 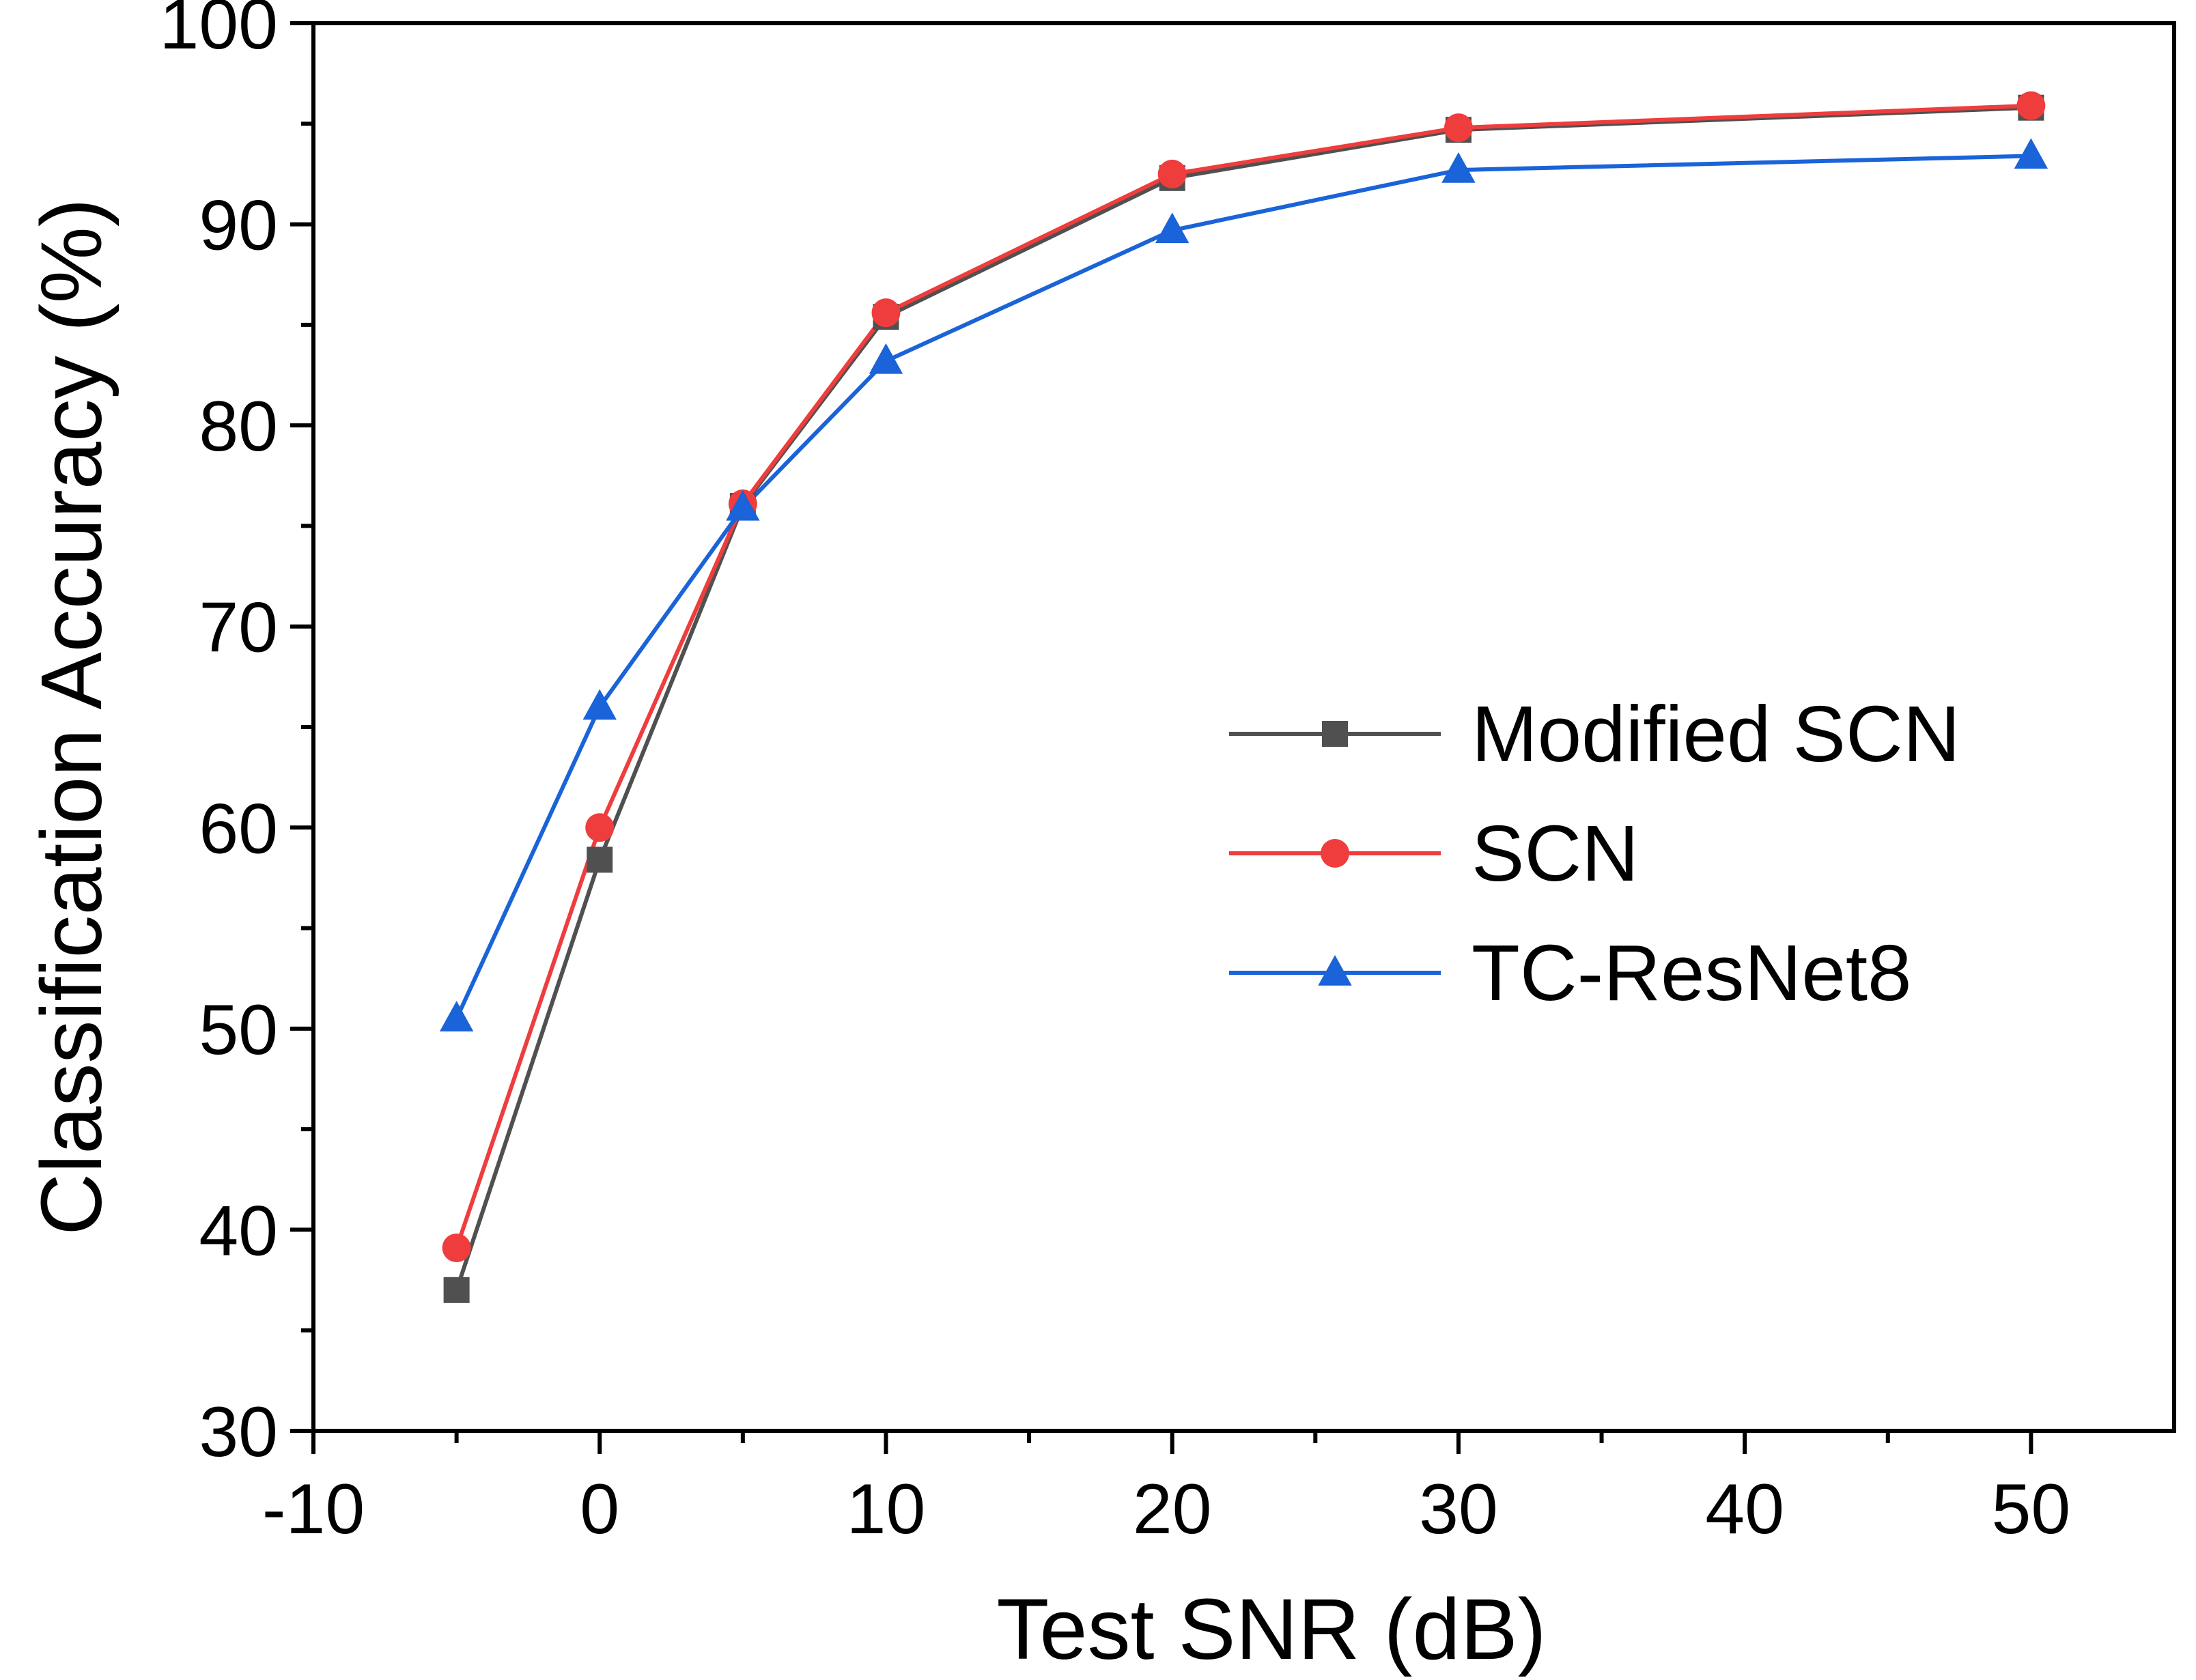 What do you see at coordinates (1173, 1509) in the screenshot?
I see `x-tick-label: 20` at bounding box center [1173, 1509].